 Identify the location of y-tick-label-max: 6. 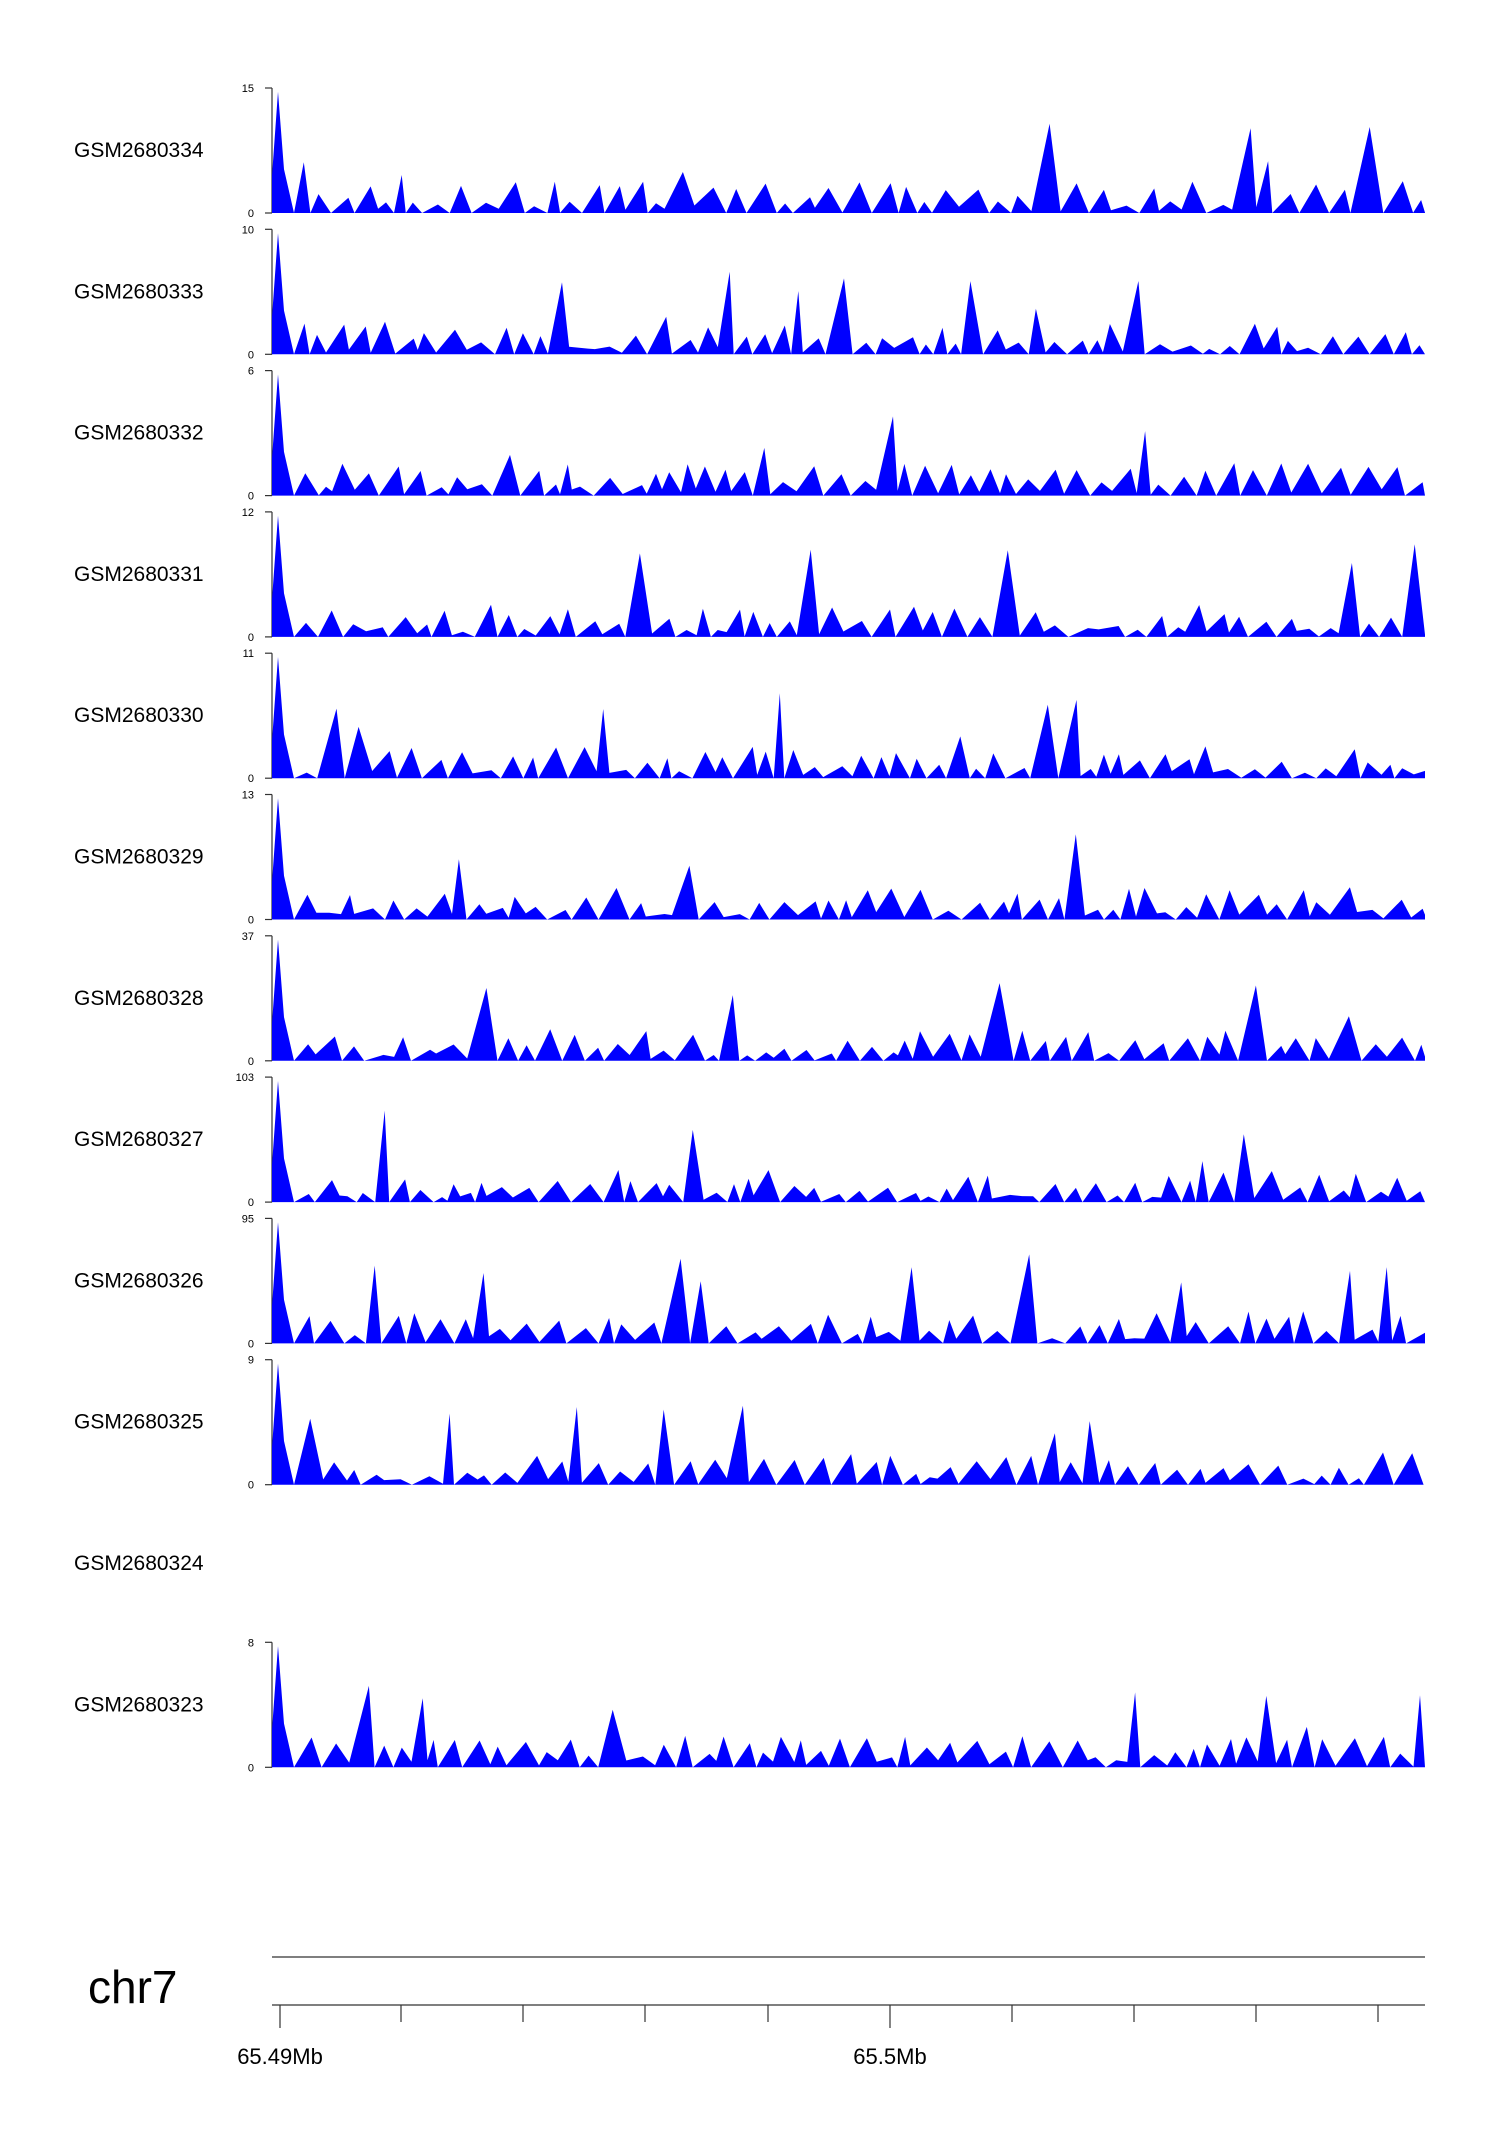
(251, 372).